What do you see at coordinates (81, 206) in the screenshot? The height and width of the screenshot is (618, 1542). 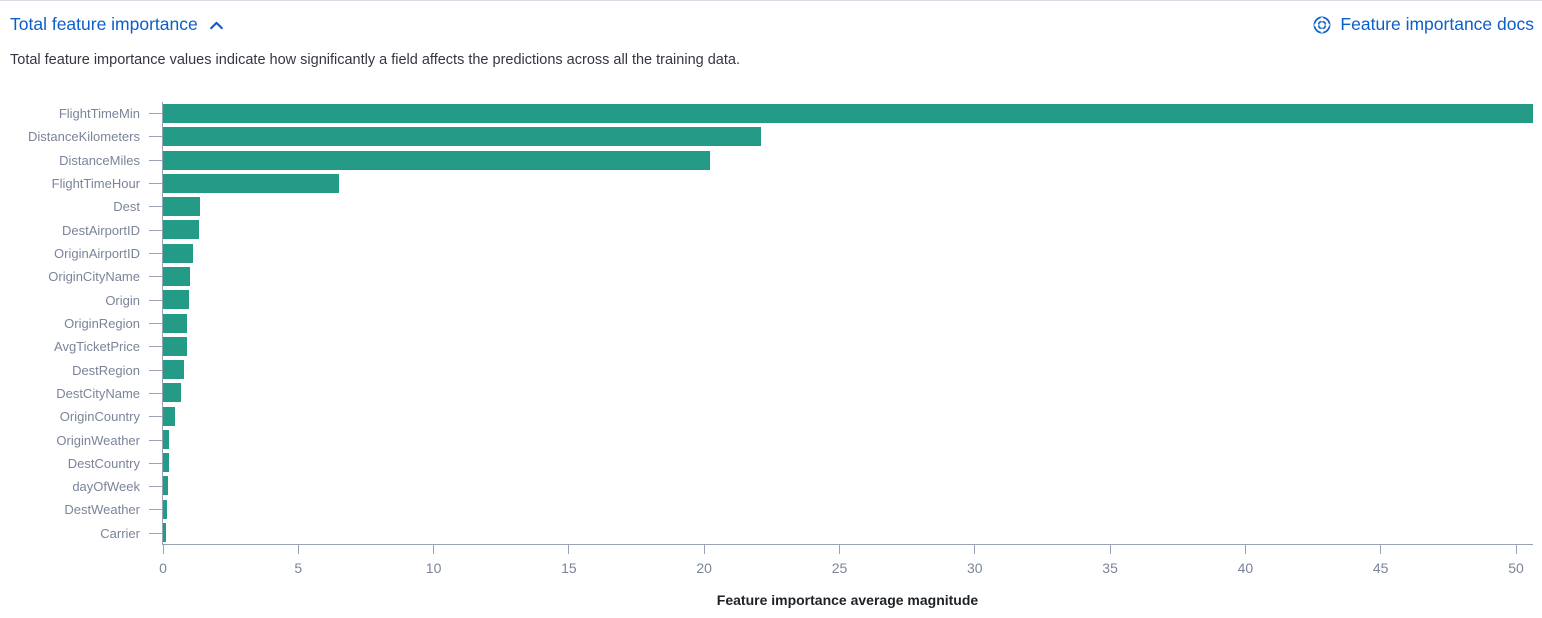 I see `y-axis-row: Dest` at bounding box center [81, 206].